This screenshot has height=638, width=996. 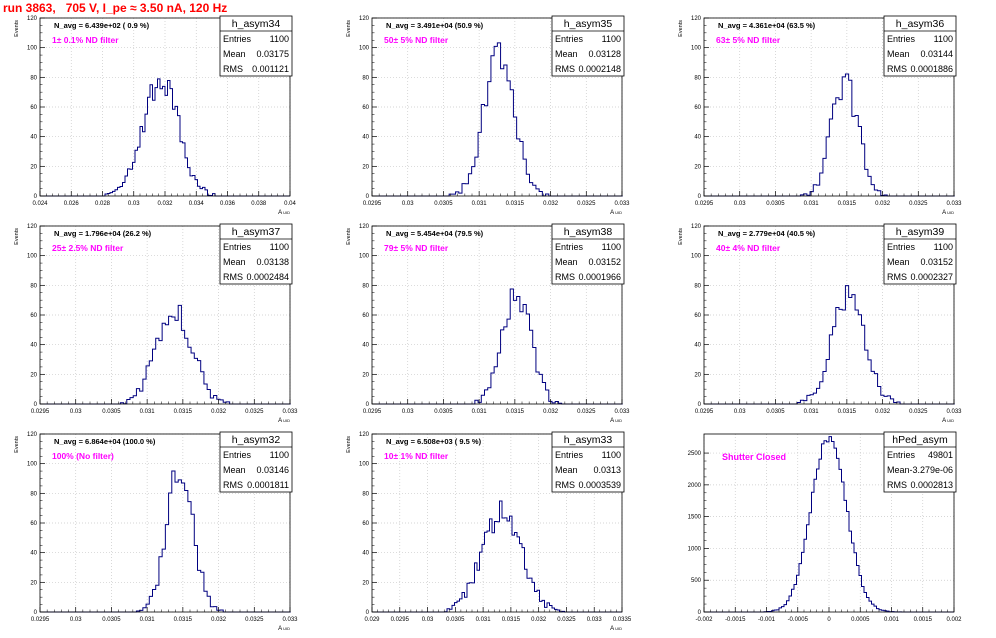 What do you see at coordinates (798, 620) in the screenshot?
I see `x-tick-label: -0.0005` at bounding box center [798, 620].